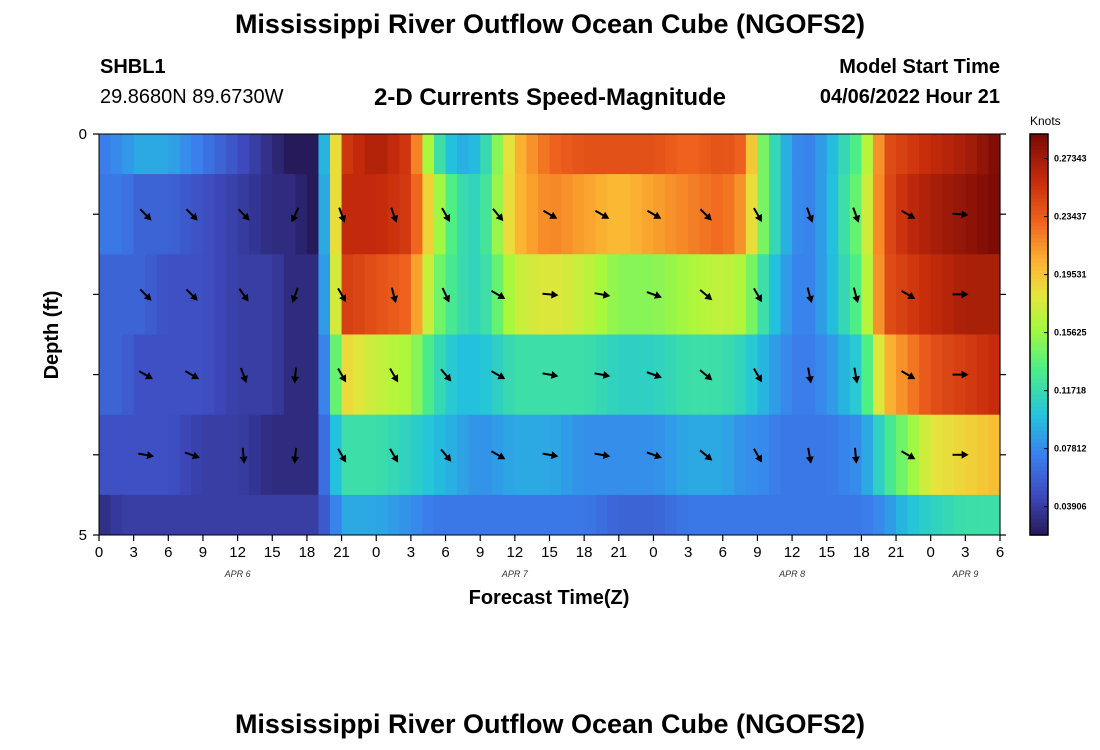 The height and width of the screenshot is (750, 1100). I want to click on x-tick-label: 9, so click(480, 552).